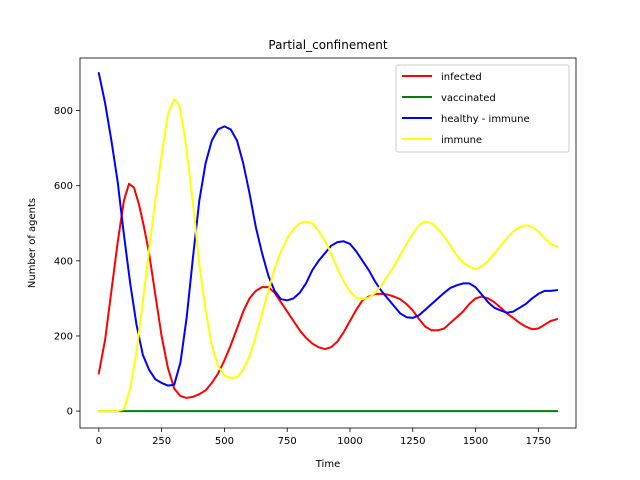 The height and width of the screenshot is (480, 640). I want to click on y-axis: 0 200 400 600 800, so click(67, 262).